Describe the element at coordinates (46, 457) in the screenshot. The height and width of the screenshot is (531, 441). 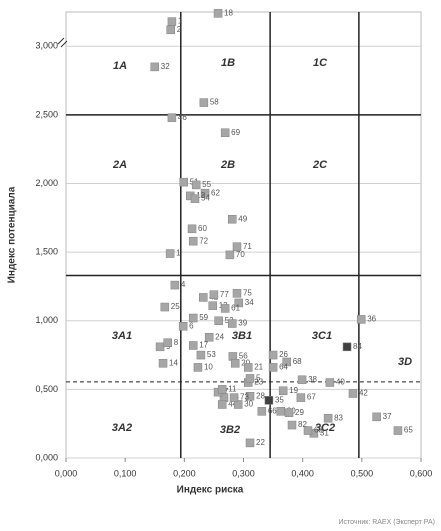
I see `y-tick-label: 0,000` at that location.